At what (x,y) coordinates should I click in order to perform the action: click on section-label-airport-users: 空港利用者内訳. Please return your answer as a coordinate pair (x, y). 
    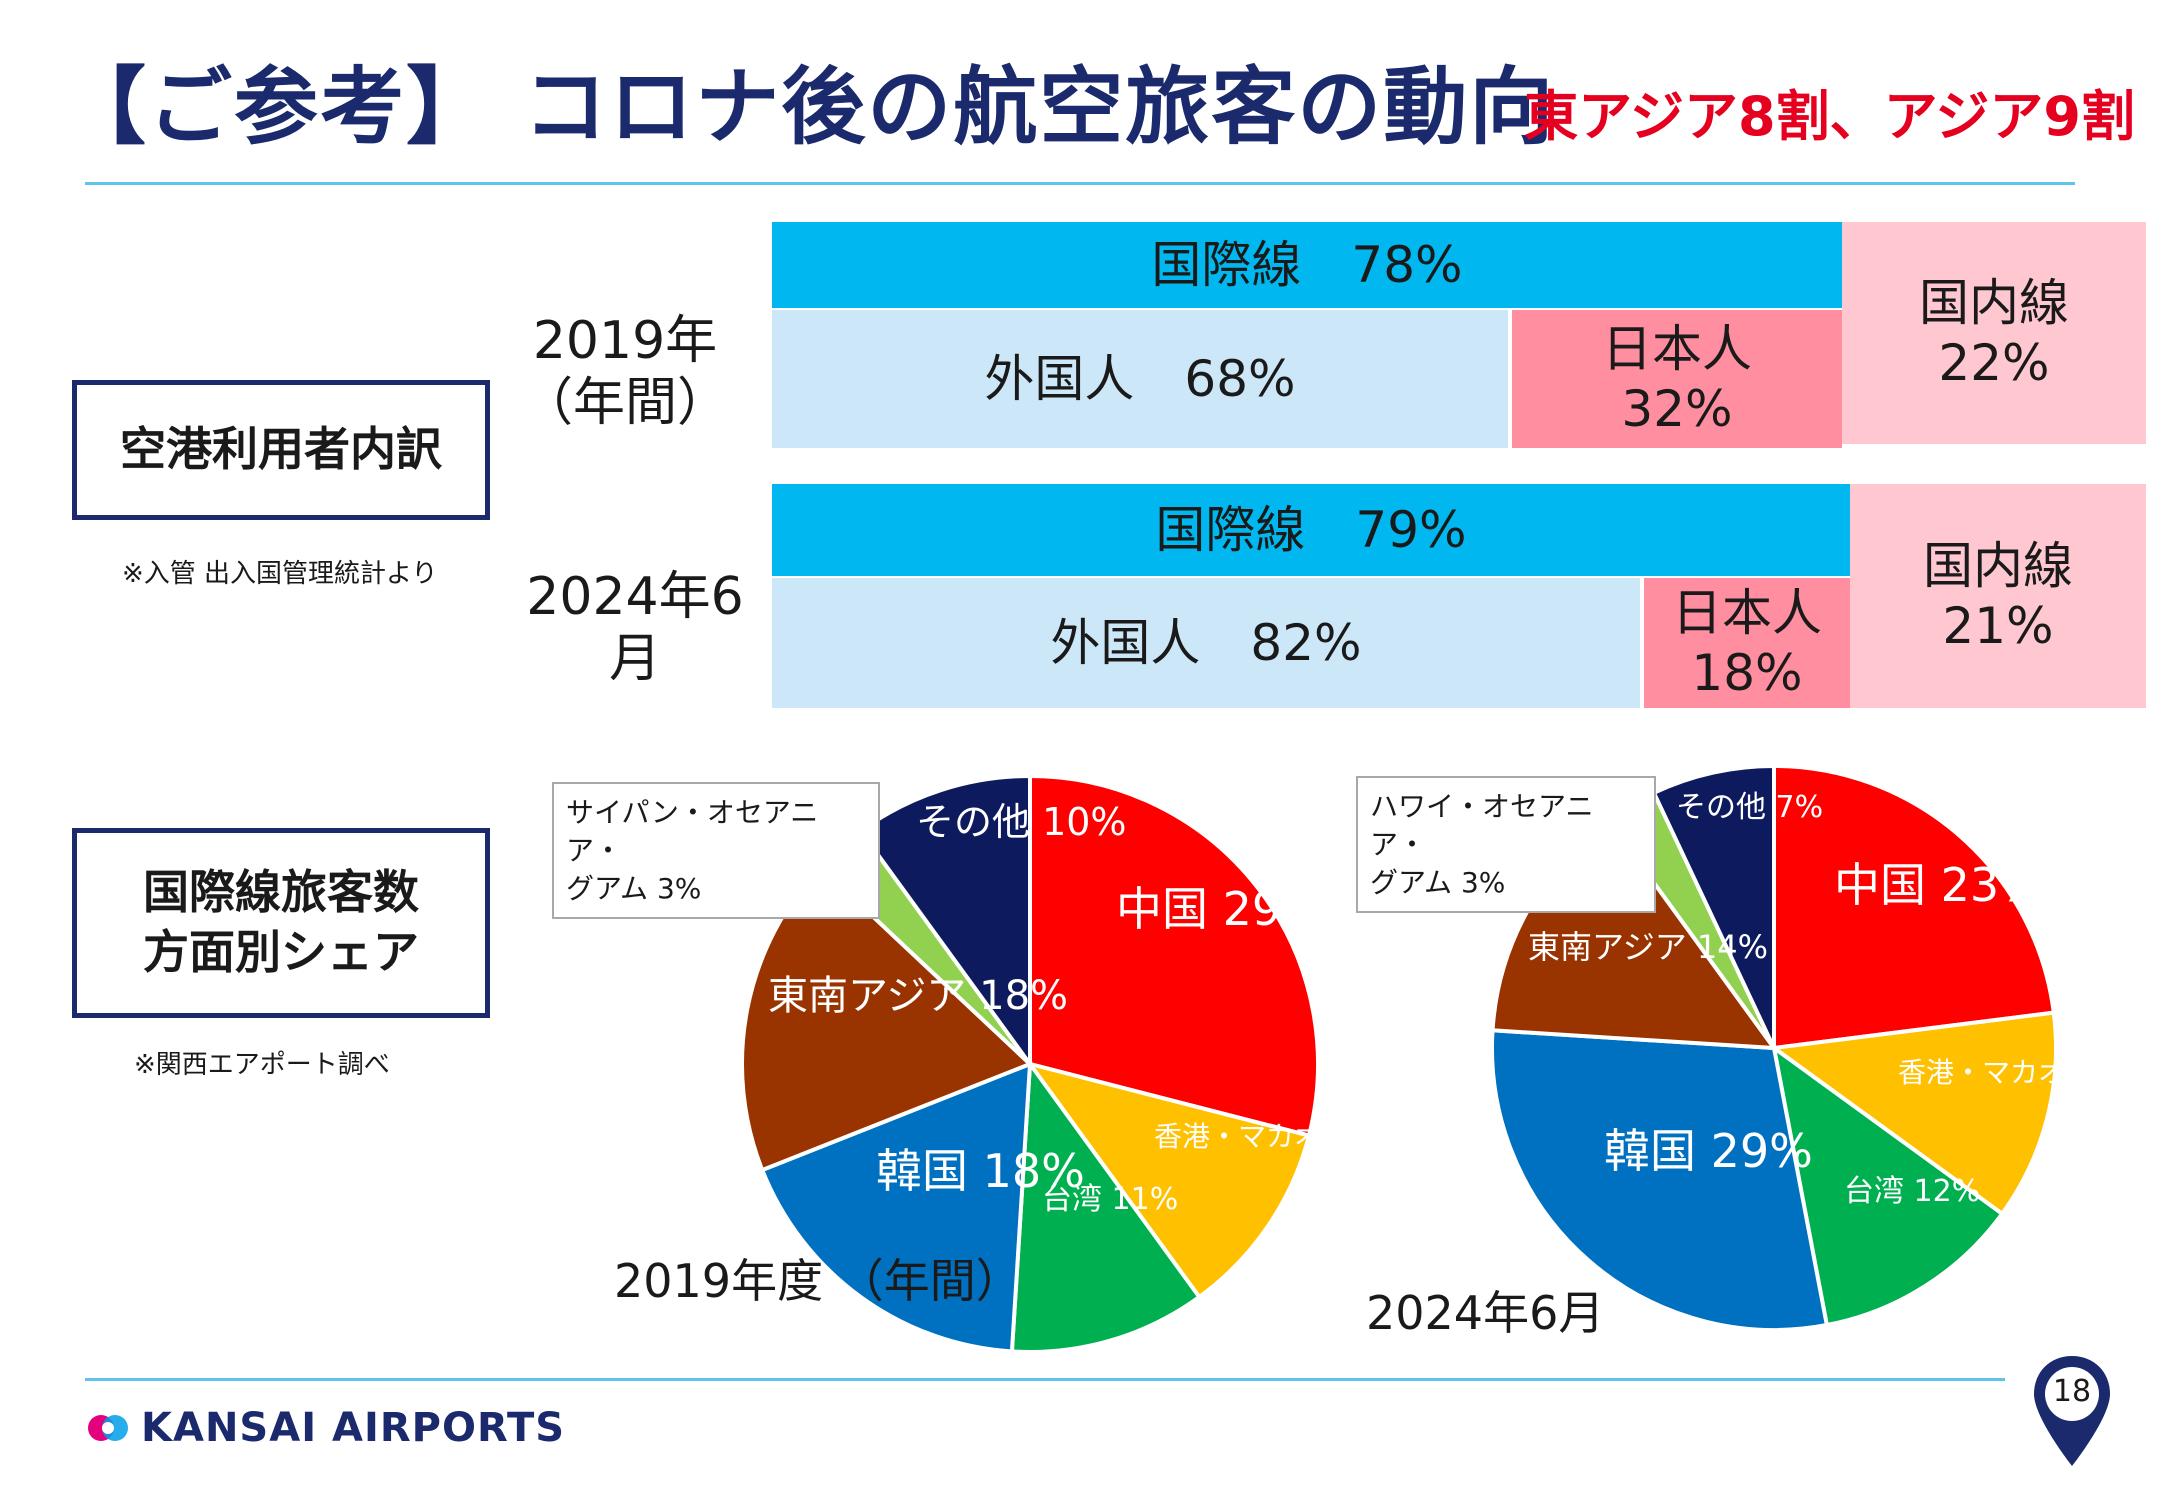
    Looking at the image, I should click on (281, 450).